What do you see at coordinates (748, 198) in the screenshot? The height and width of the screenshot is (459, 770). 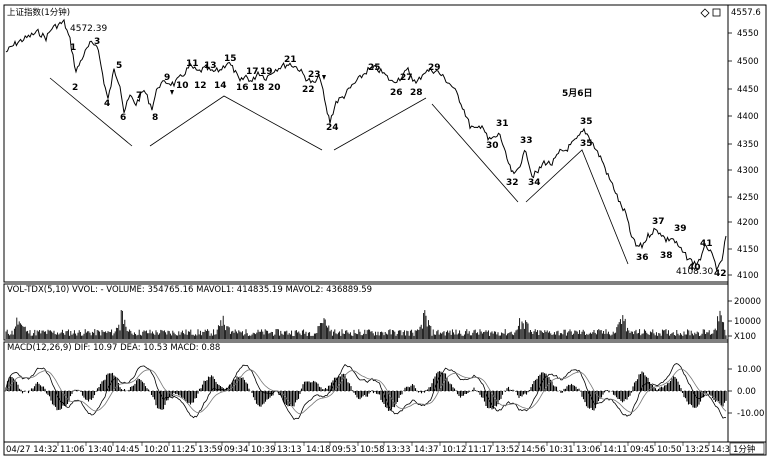 I see `price-tick-label: 4250` at bounding box center [748, 198].